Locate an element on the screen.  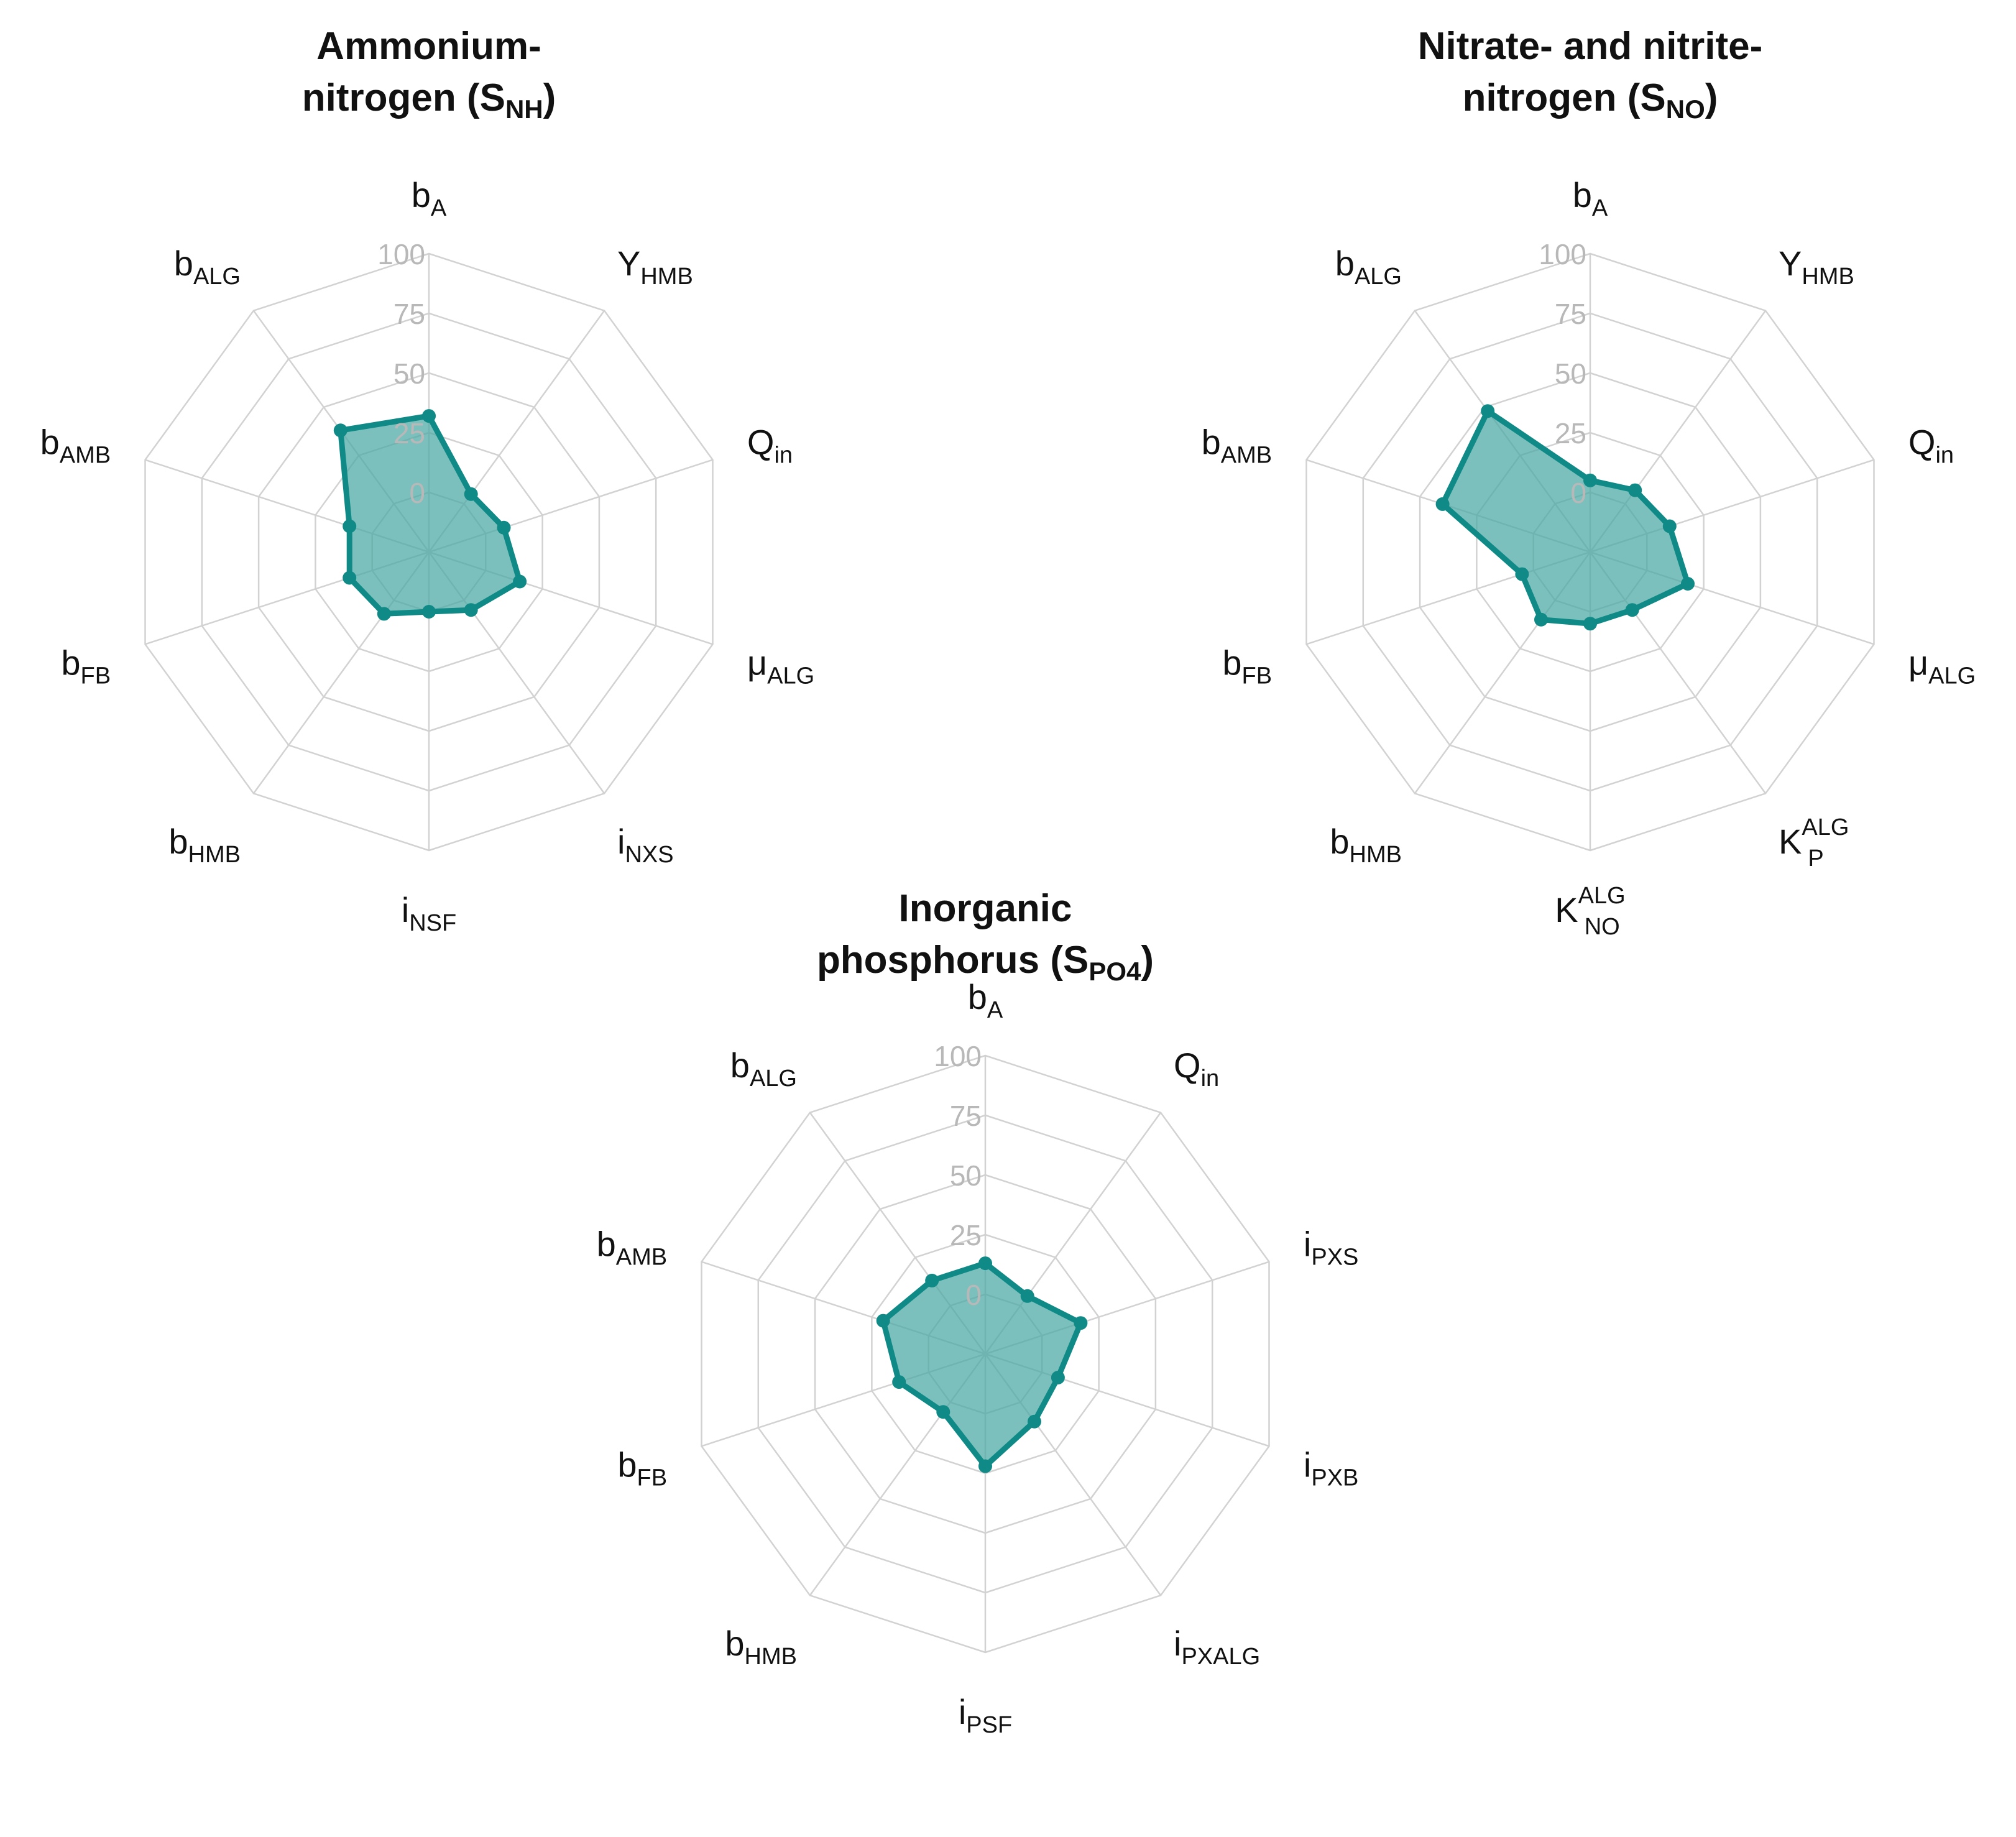
axis-label-i-pxb: iPXB is located at coordinates (1331, 1468).